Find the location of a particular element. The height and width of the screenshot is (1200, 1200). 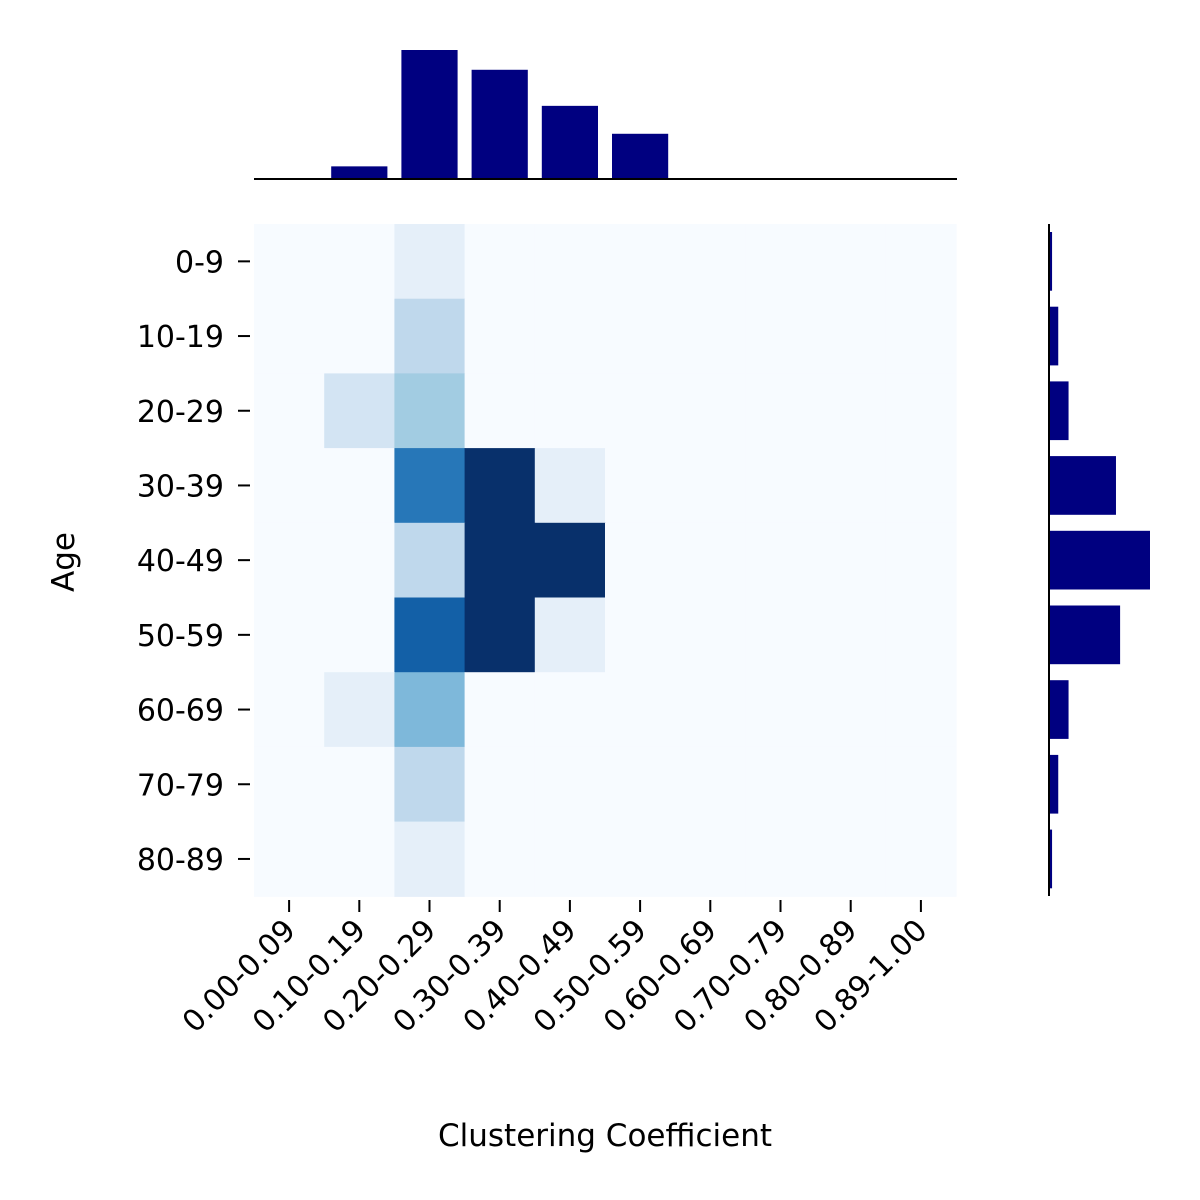

y-tick-label: 60-69 is located at coordinates (180, 711).